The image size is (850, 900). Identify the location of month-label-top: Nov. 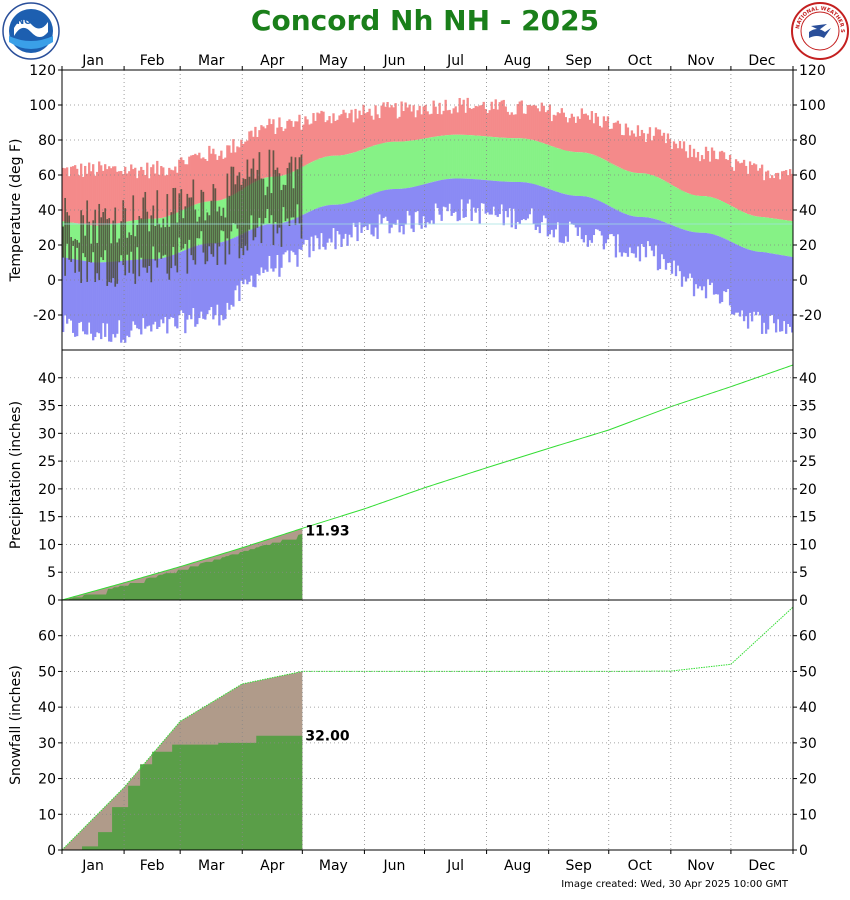
(700, 61).